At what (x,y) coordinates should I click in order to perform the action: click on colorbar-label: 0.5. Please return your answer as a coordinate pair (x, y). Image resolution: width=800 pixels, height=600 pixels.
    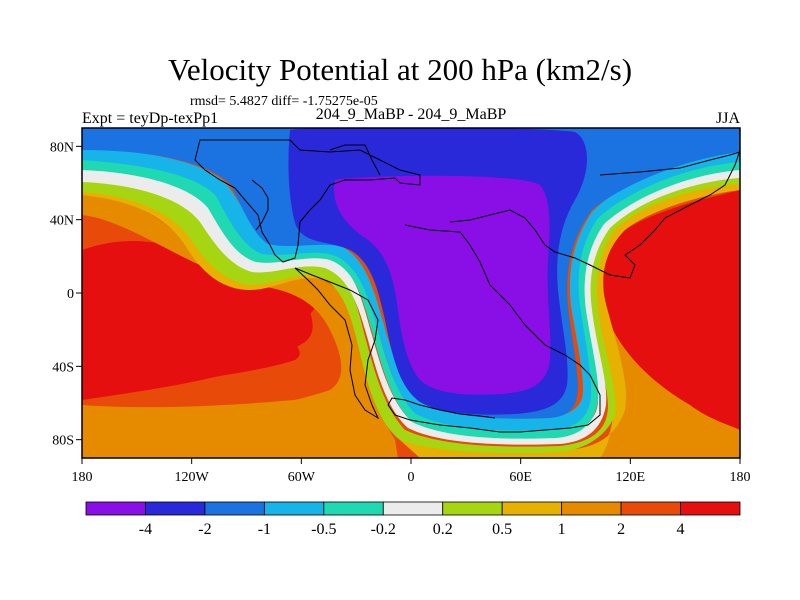
    Looking at the image, I should click on (502, 529).